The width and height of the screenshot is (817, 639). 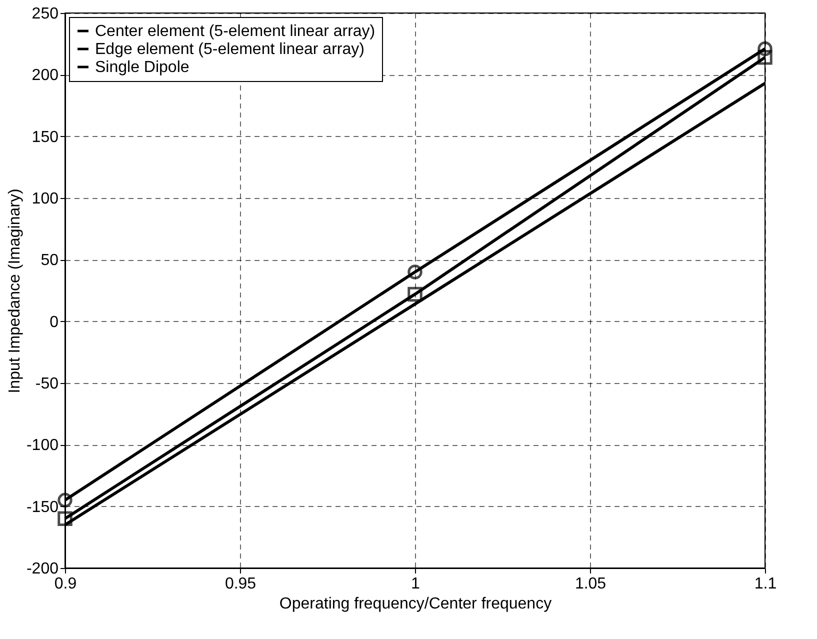 I want to click on y-tick-label: 0, so click(x=54, y=322).